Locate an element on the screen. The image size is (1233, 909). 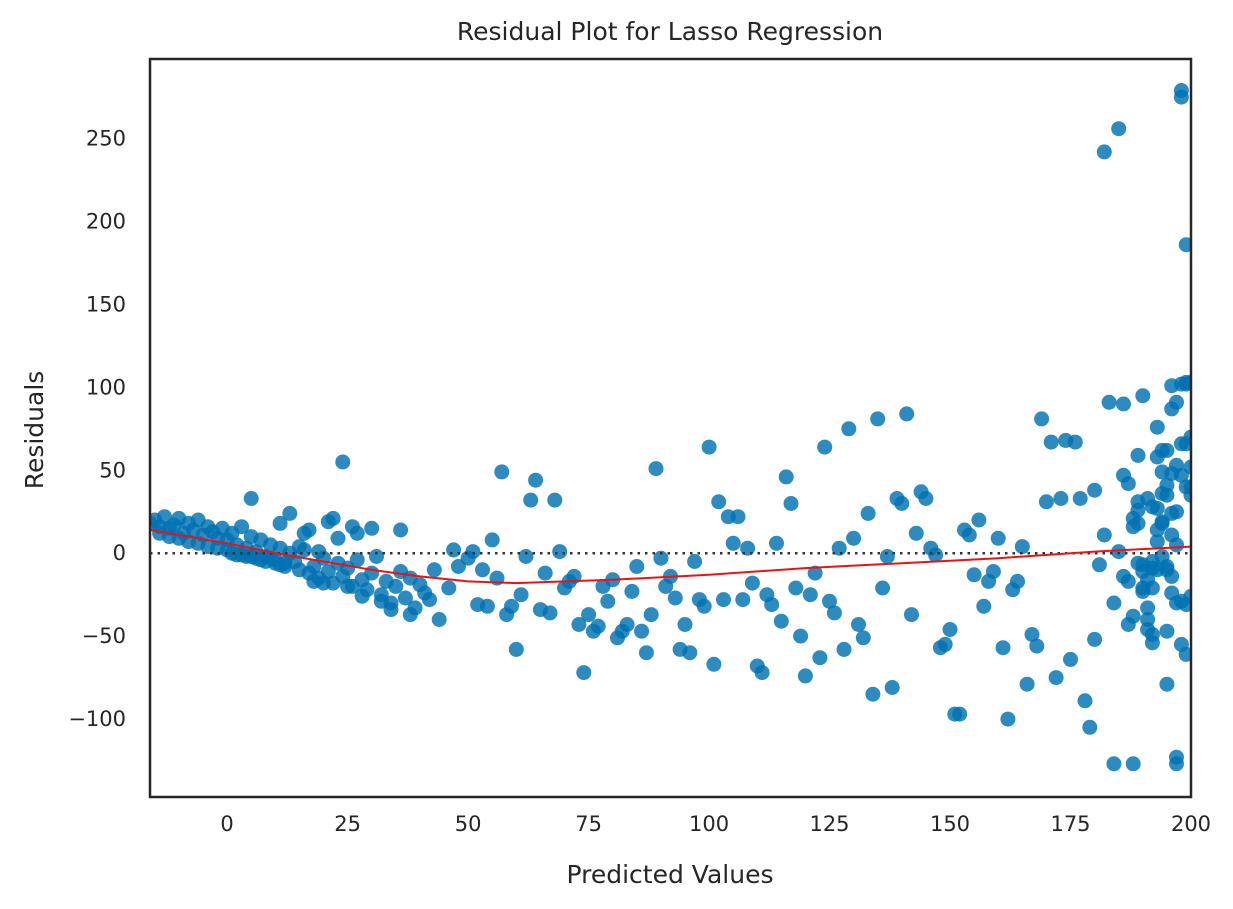
x-tick-label: 200 is located at coordinates (1191, 824).